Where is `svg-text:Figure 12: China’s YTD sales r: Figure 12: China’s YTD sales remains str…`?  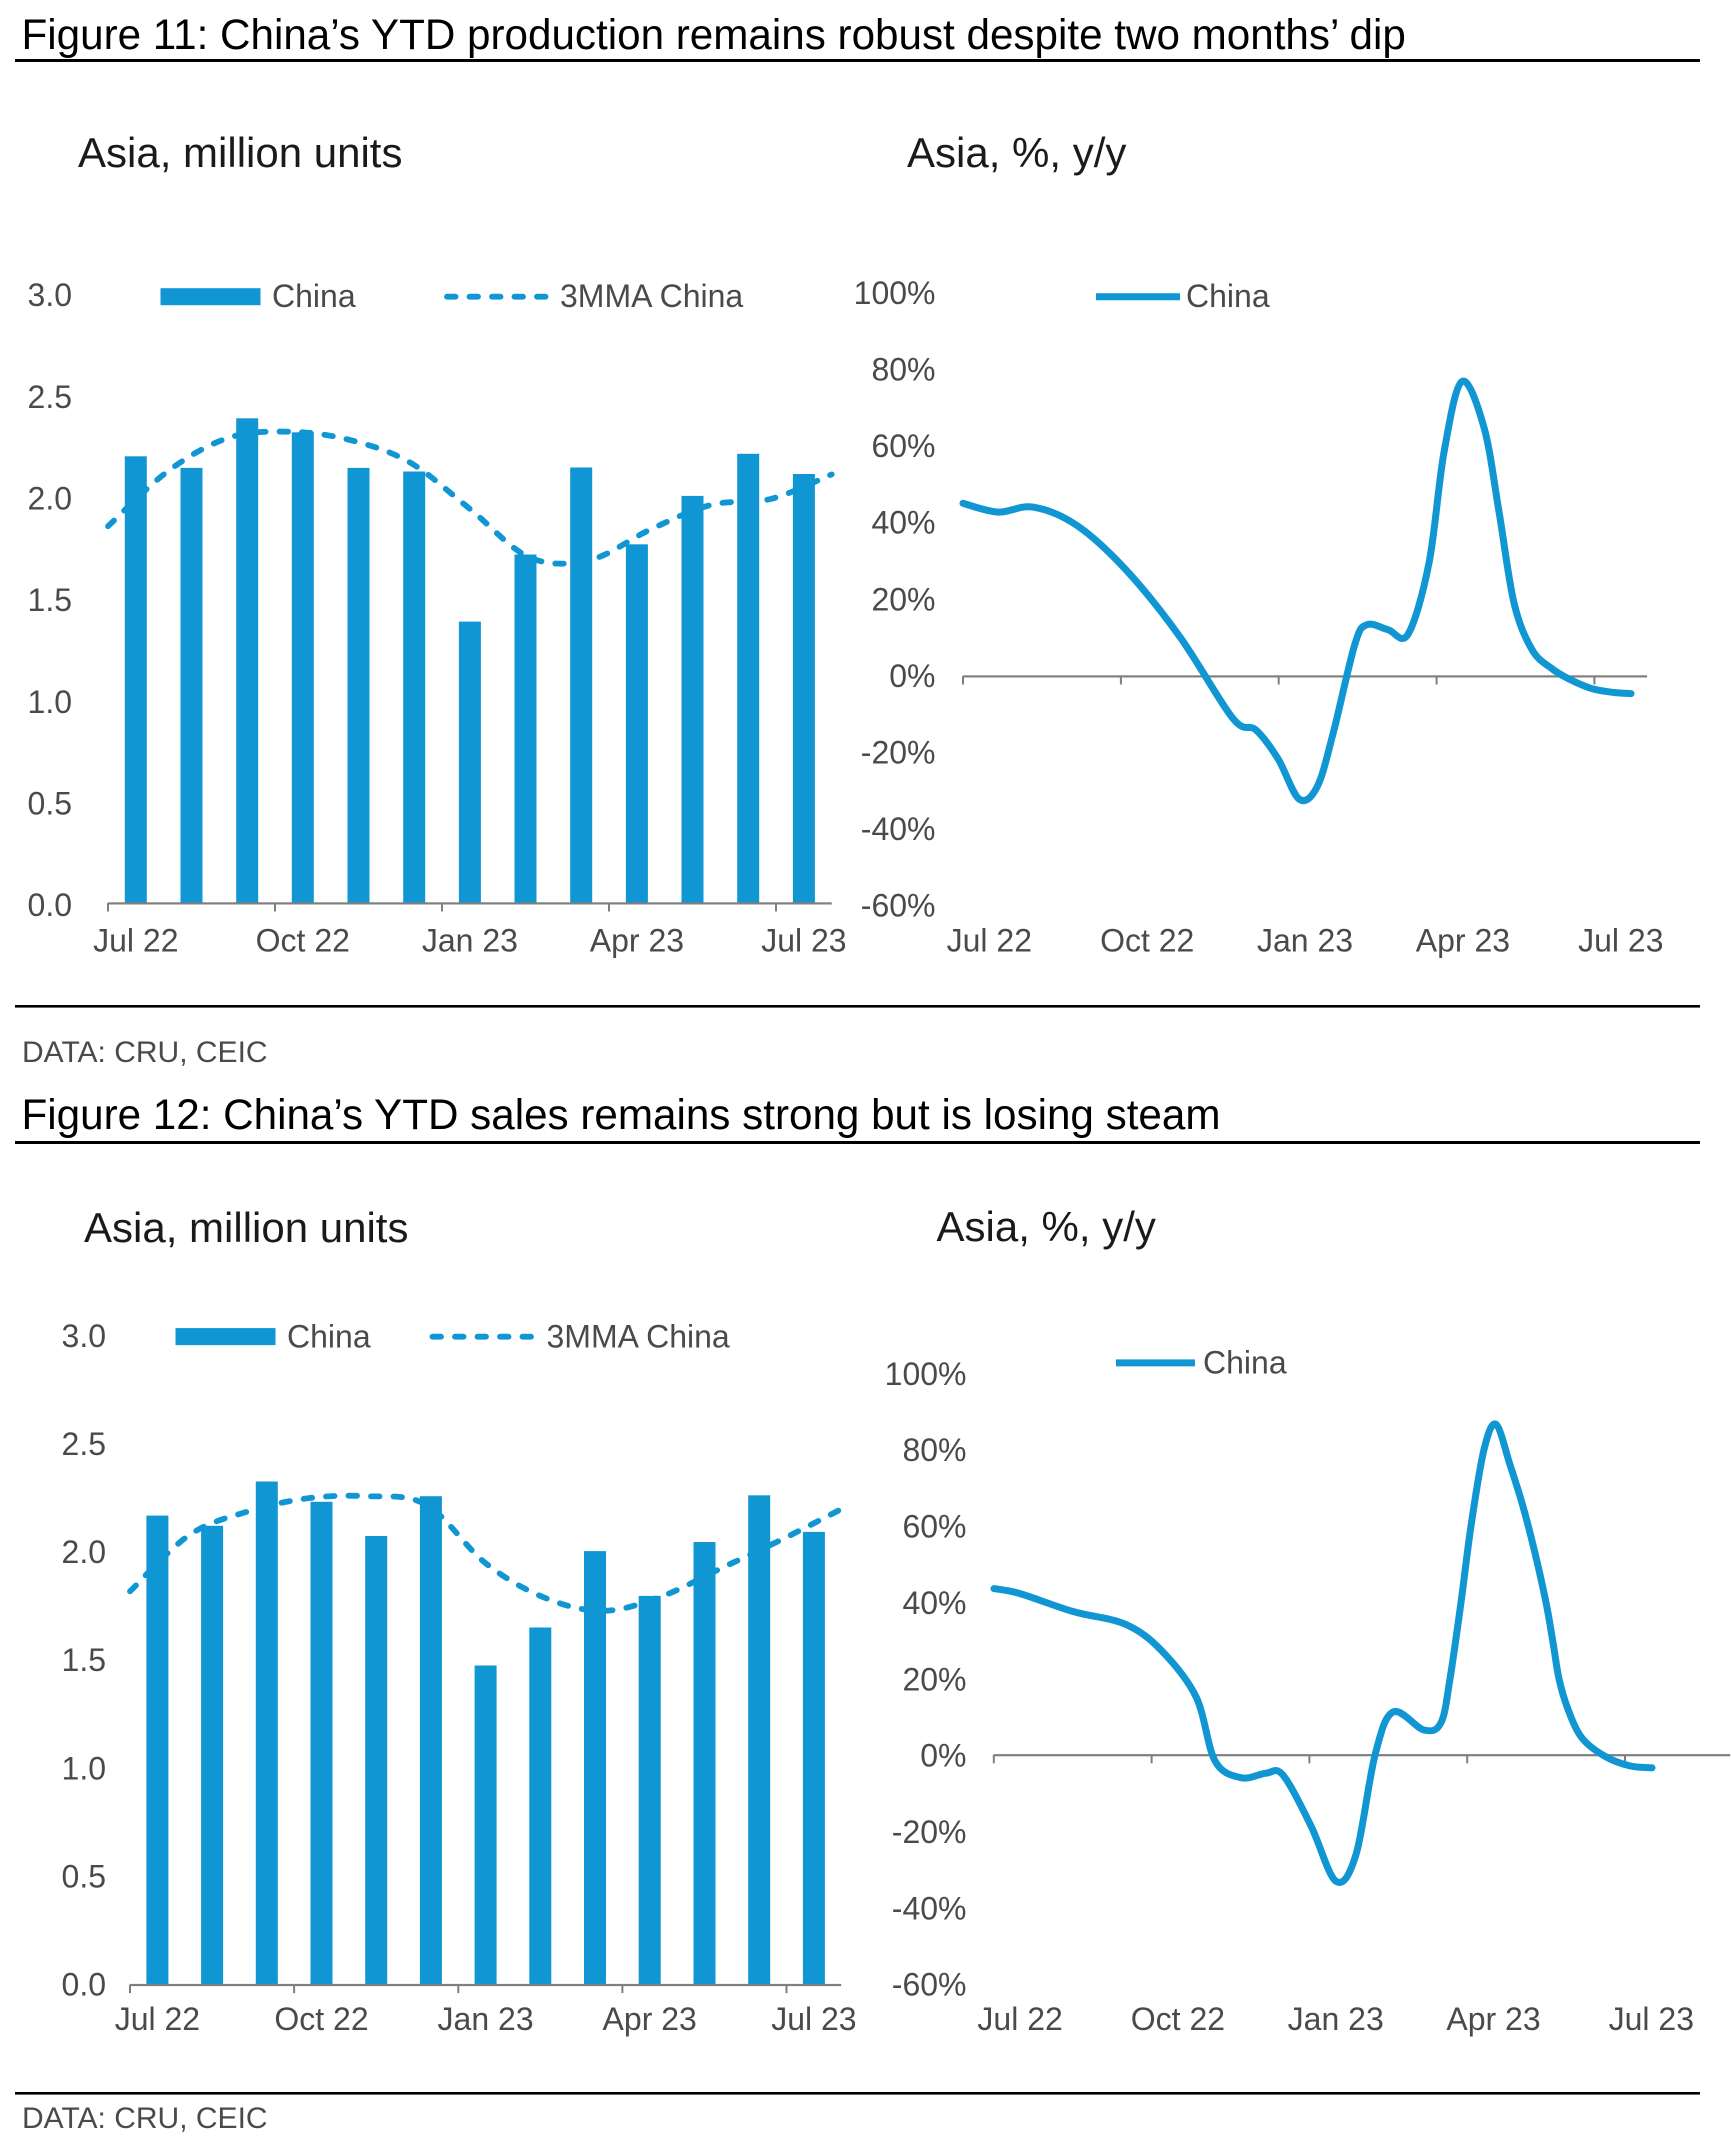
svg-text:Figure 12: China’s YTD sales r: Figure 12: China’s YTD sales remains str… is located at coordinates (621, 1114).